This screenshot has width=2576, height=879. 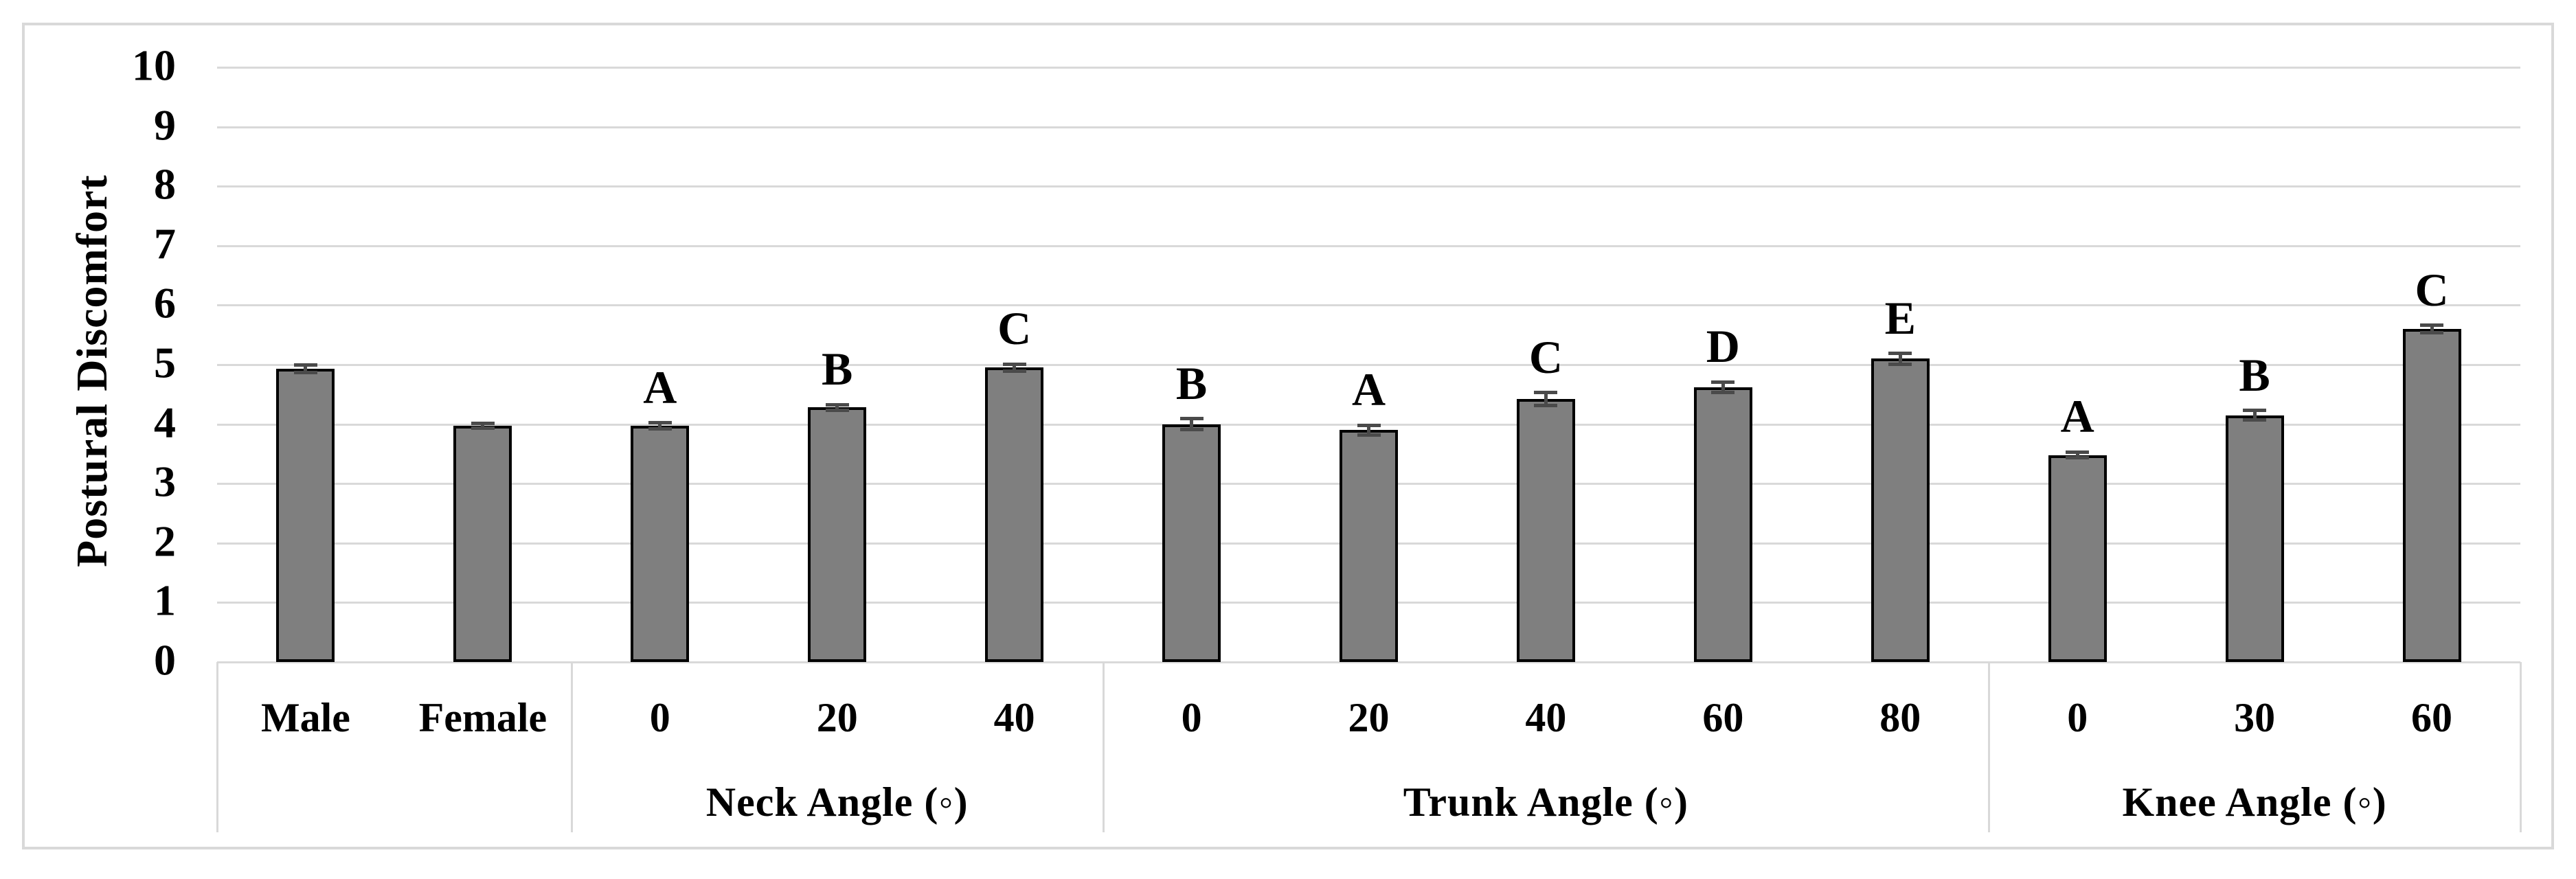 I want to click on group-label: Neck Angle (◦), so click(x=837, y=802).